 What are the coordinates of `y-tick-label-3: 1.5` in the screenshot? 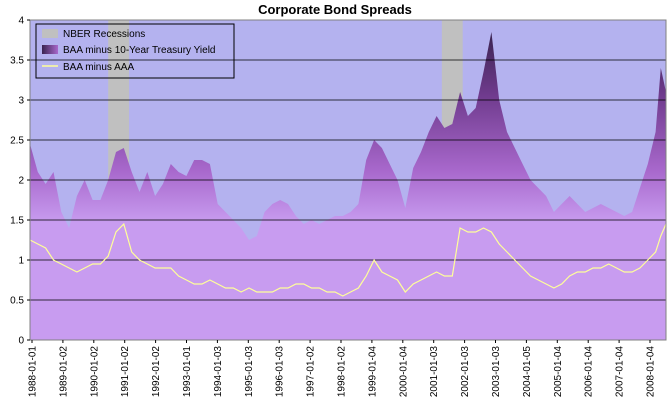 It's located at (17, 221).